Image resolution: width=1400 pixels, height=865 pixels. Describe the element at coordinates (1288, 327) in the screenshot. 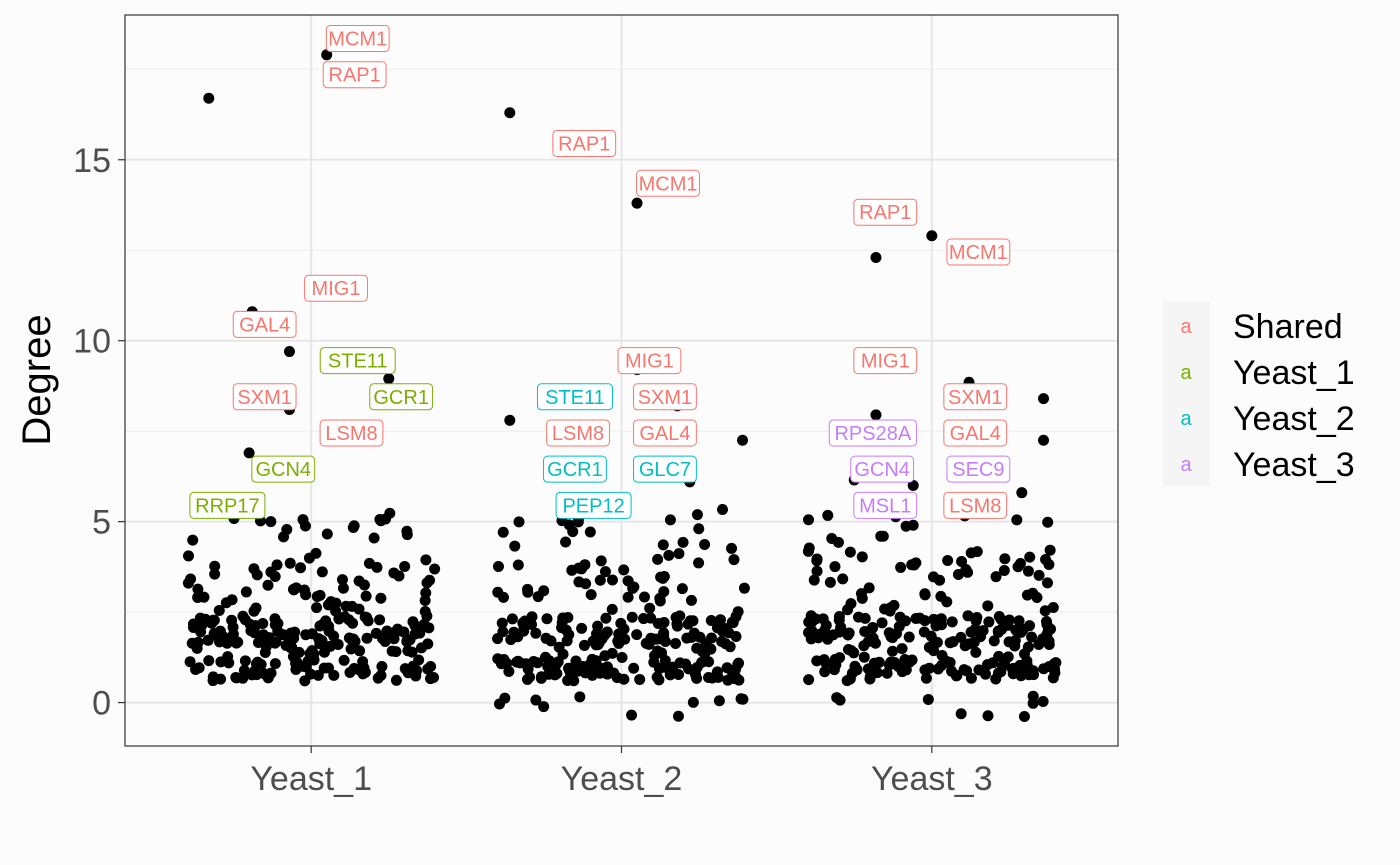

I see `legend-entry: Shared` at that location.